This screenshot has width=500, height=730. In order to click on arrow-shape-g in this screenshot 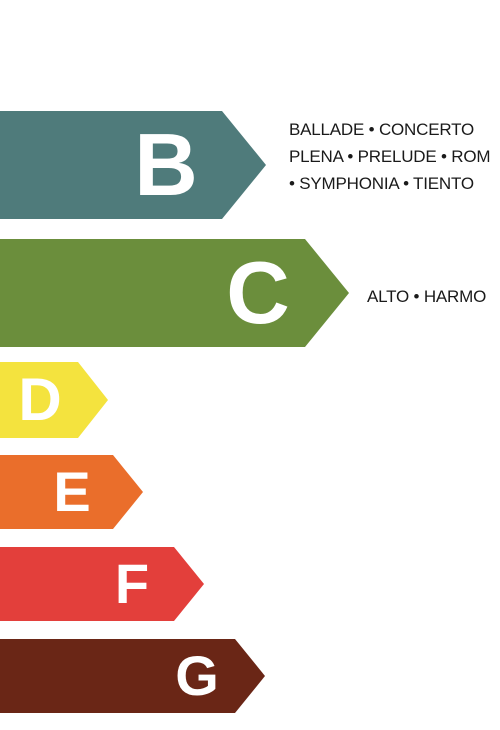, I will do `click(132, 676)`.